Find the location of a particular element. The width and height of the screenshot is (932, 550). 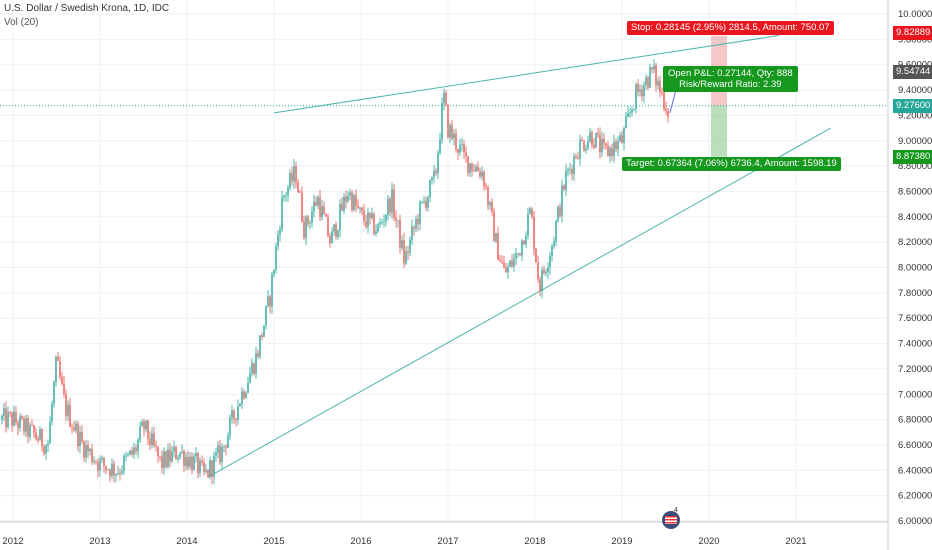

y-tick-label: 6.20000 is located at coordinates (915, 496).